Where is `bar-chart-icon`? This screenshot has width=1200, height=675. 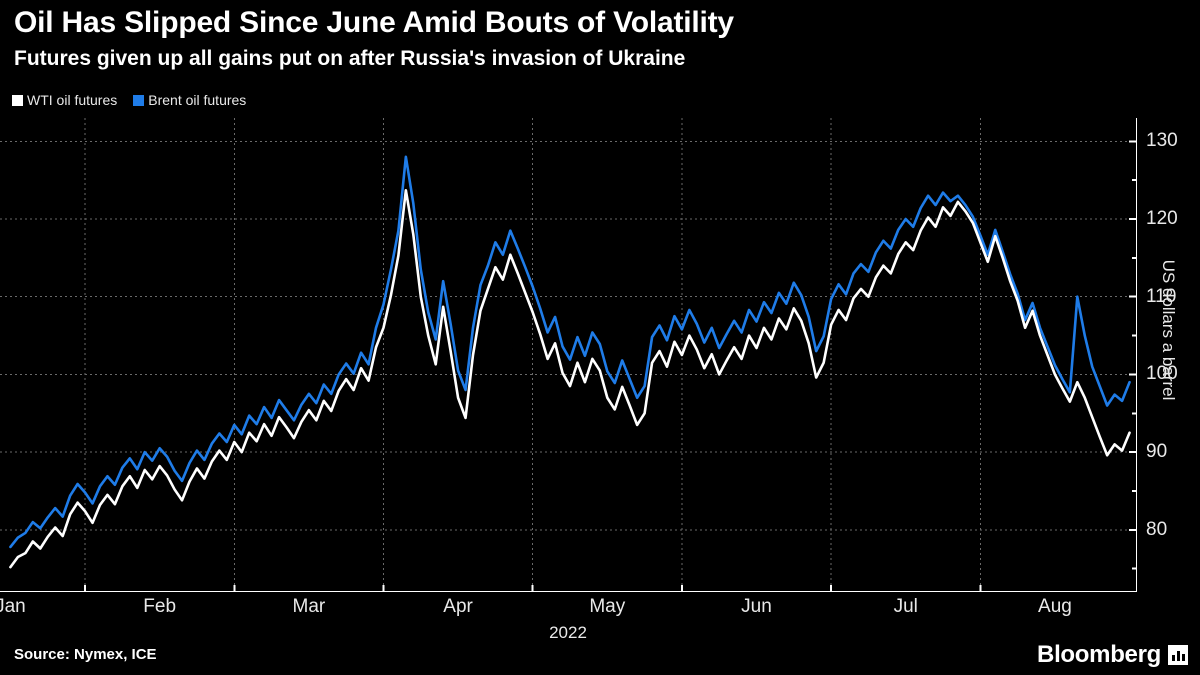 bar-chart-icon is located at coordinates (1178, 655).